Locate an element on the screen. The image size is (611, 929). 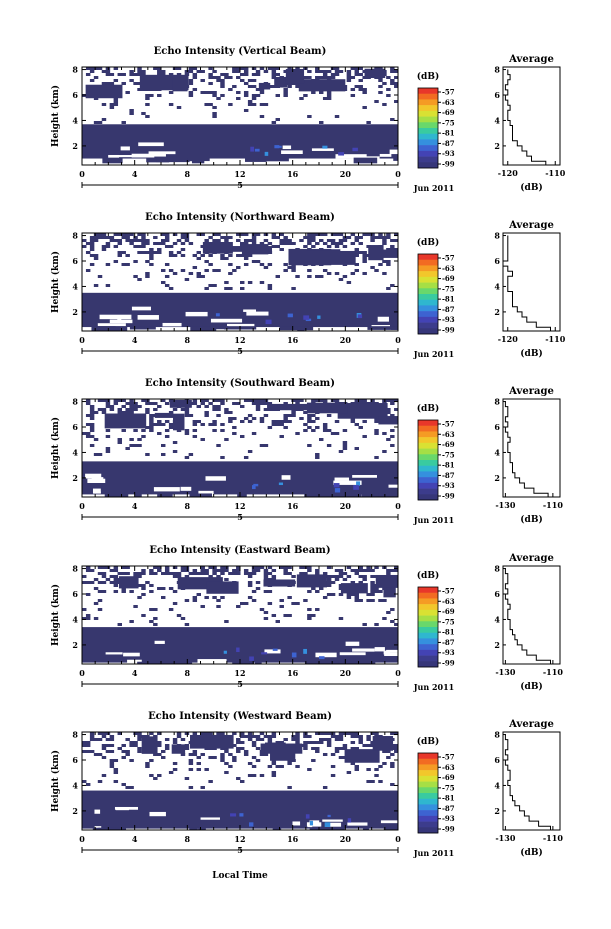
x-tick-label: 20 is located at coordinates (346, 506).